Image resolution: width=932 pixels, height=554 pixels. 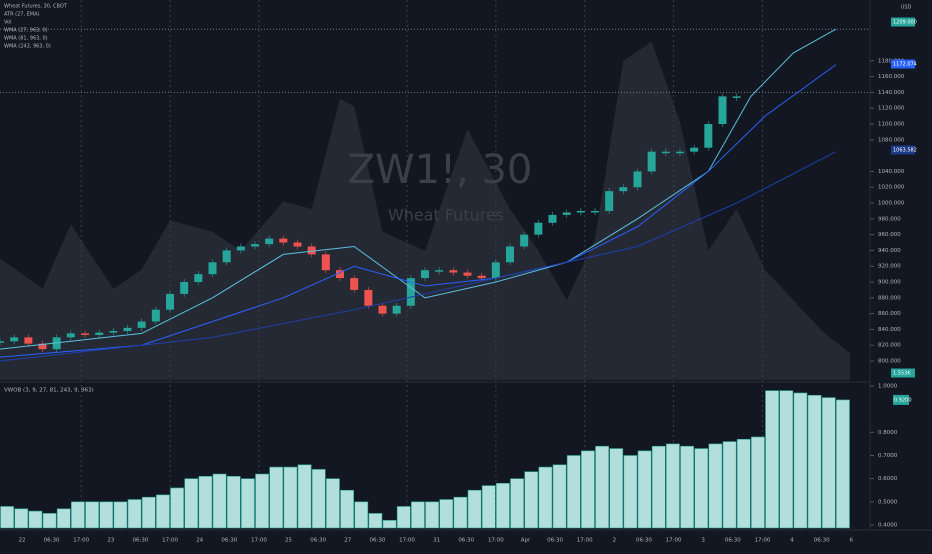 What do you see at coordinates (440, 170) in the screenshot?
I see `watermark-symbol: ZW1!, 30` at bounding box center [440, 170].